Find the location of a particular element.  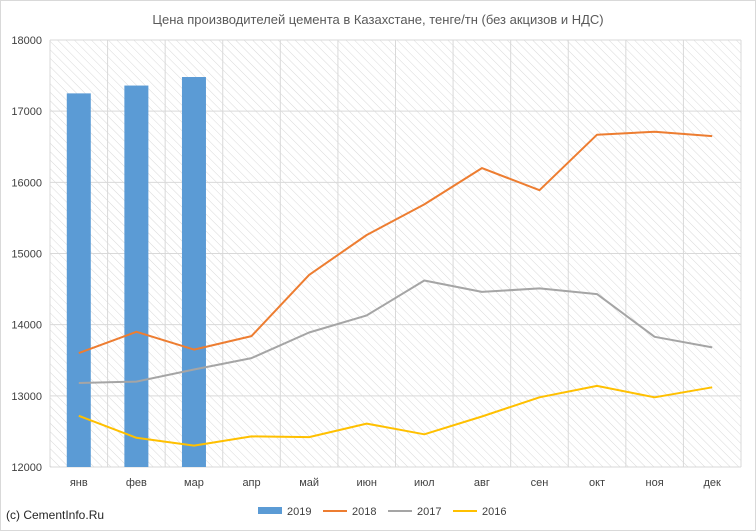

x-tick-label: июл is located at coordinates (424, 483).